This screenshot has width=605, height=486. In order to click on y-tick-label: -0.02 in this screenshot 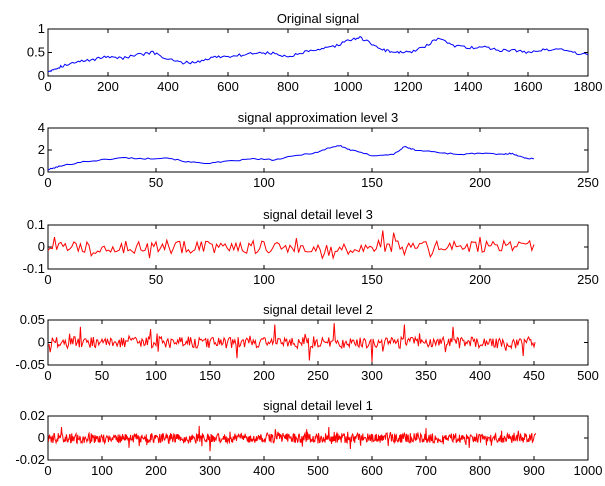, I will do `click(30, 459)`.